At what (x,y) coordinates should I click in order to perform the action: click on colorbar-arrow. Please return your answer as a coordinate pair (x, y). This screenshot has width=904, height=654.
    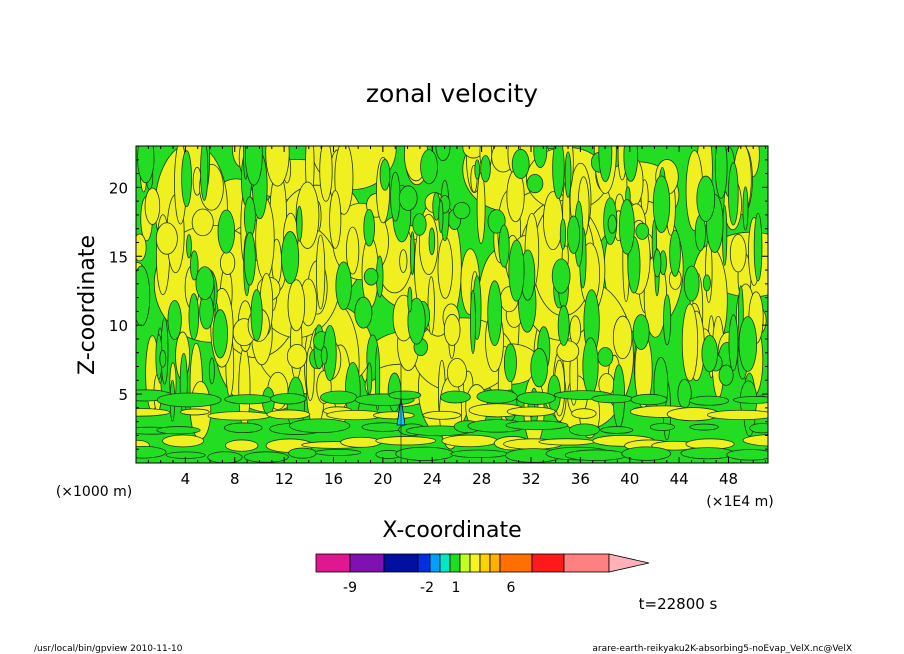
    Looking at the image, I should click on (629, 563).